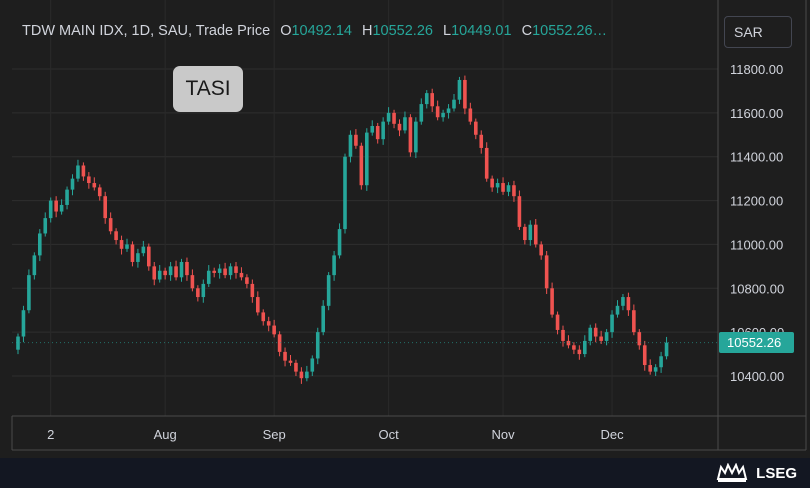 Image resolution: width=810 pixels, height=488 pixels. Describe the element at coordinates (756, 157) in the screenshot. I see `price-tick-label: 11400.00` at that location.